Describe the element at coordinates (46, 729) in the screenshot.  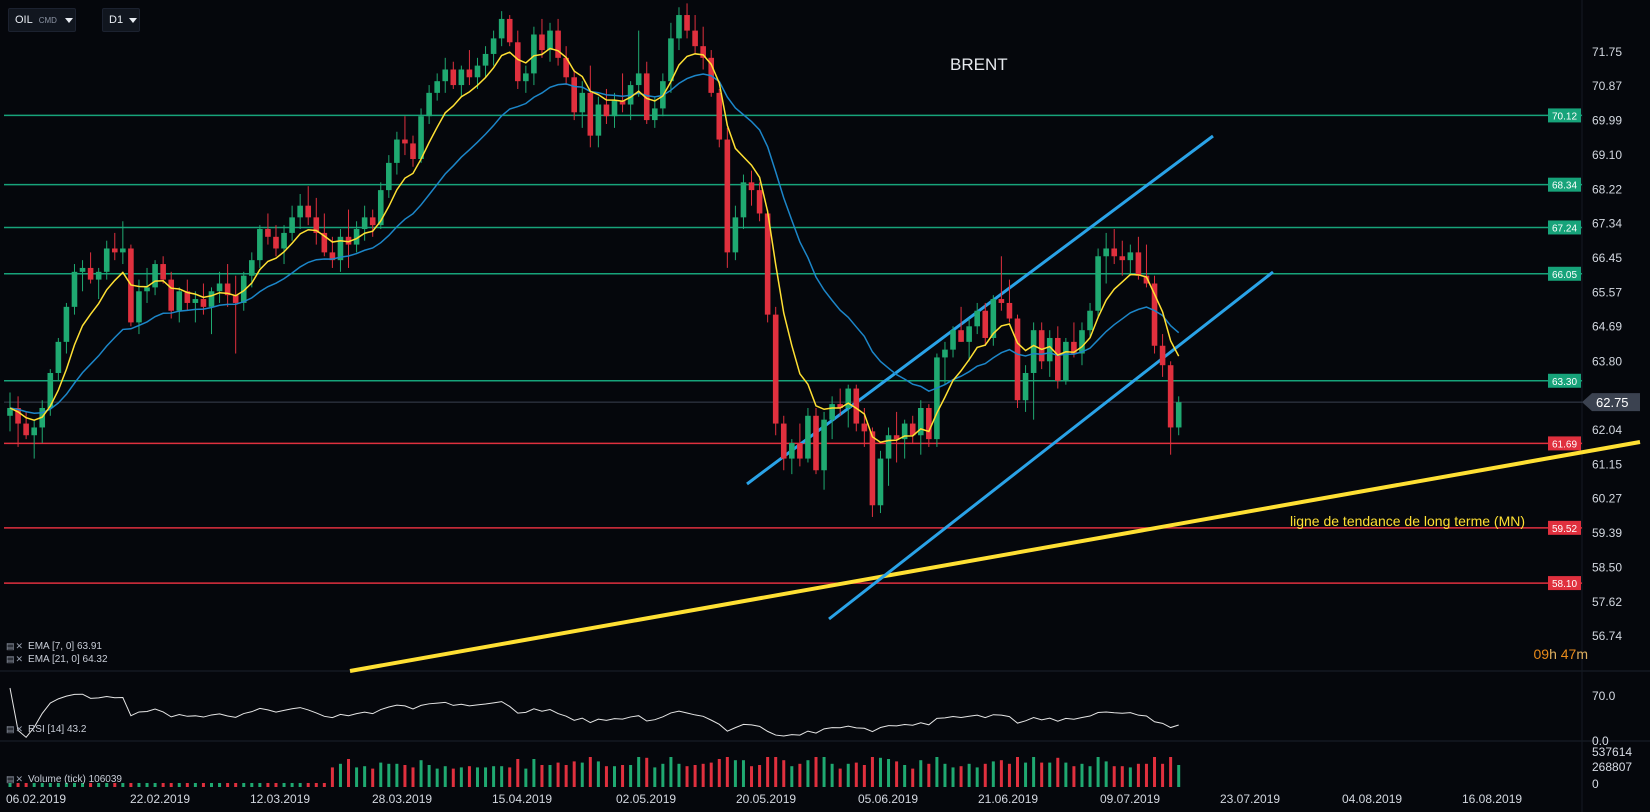
I see `rsi-legend: ▤✕ RSI [14] 43.2` at that location.